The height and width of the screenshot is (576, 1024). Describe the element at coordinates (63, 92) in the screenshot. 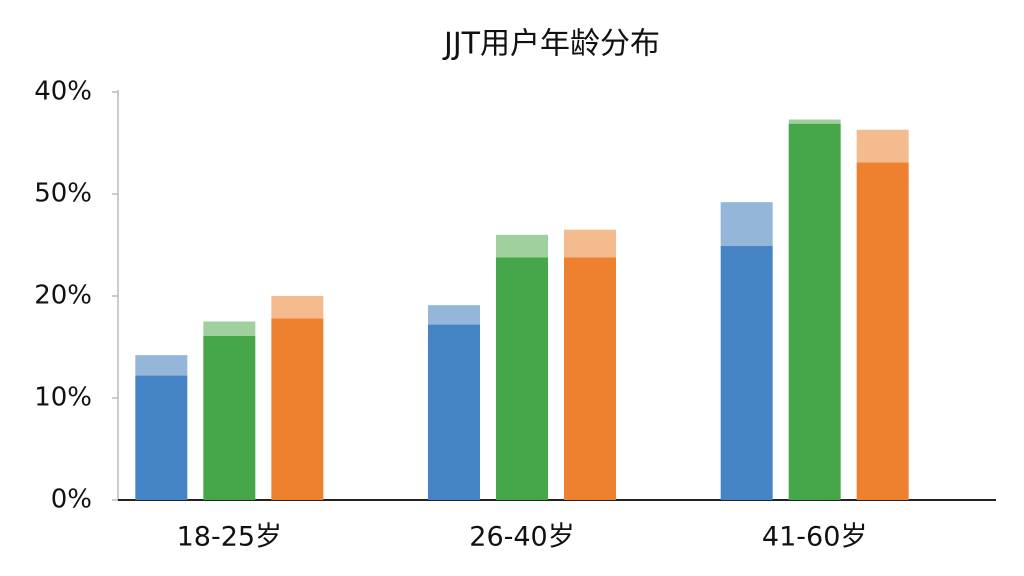

I see `y-tick-label: 40%` at that location.